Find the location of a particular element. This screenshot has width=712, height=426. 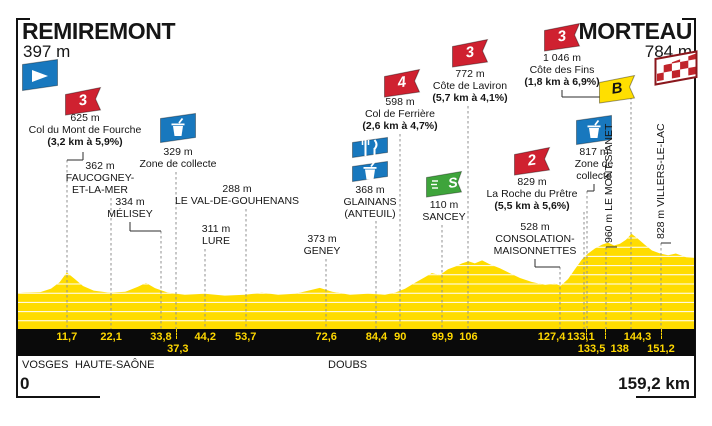

waypoint-label-line: 625 m is located at coordinates (85, 118).